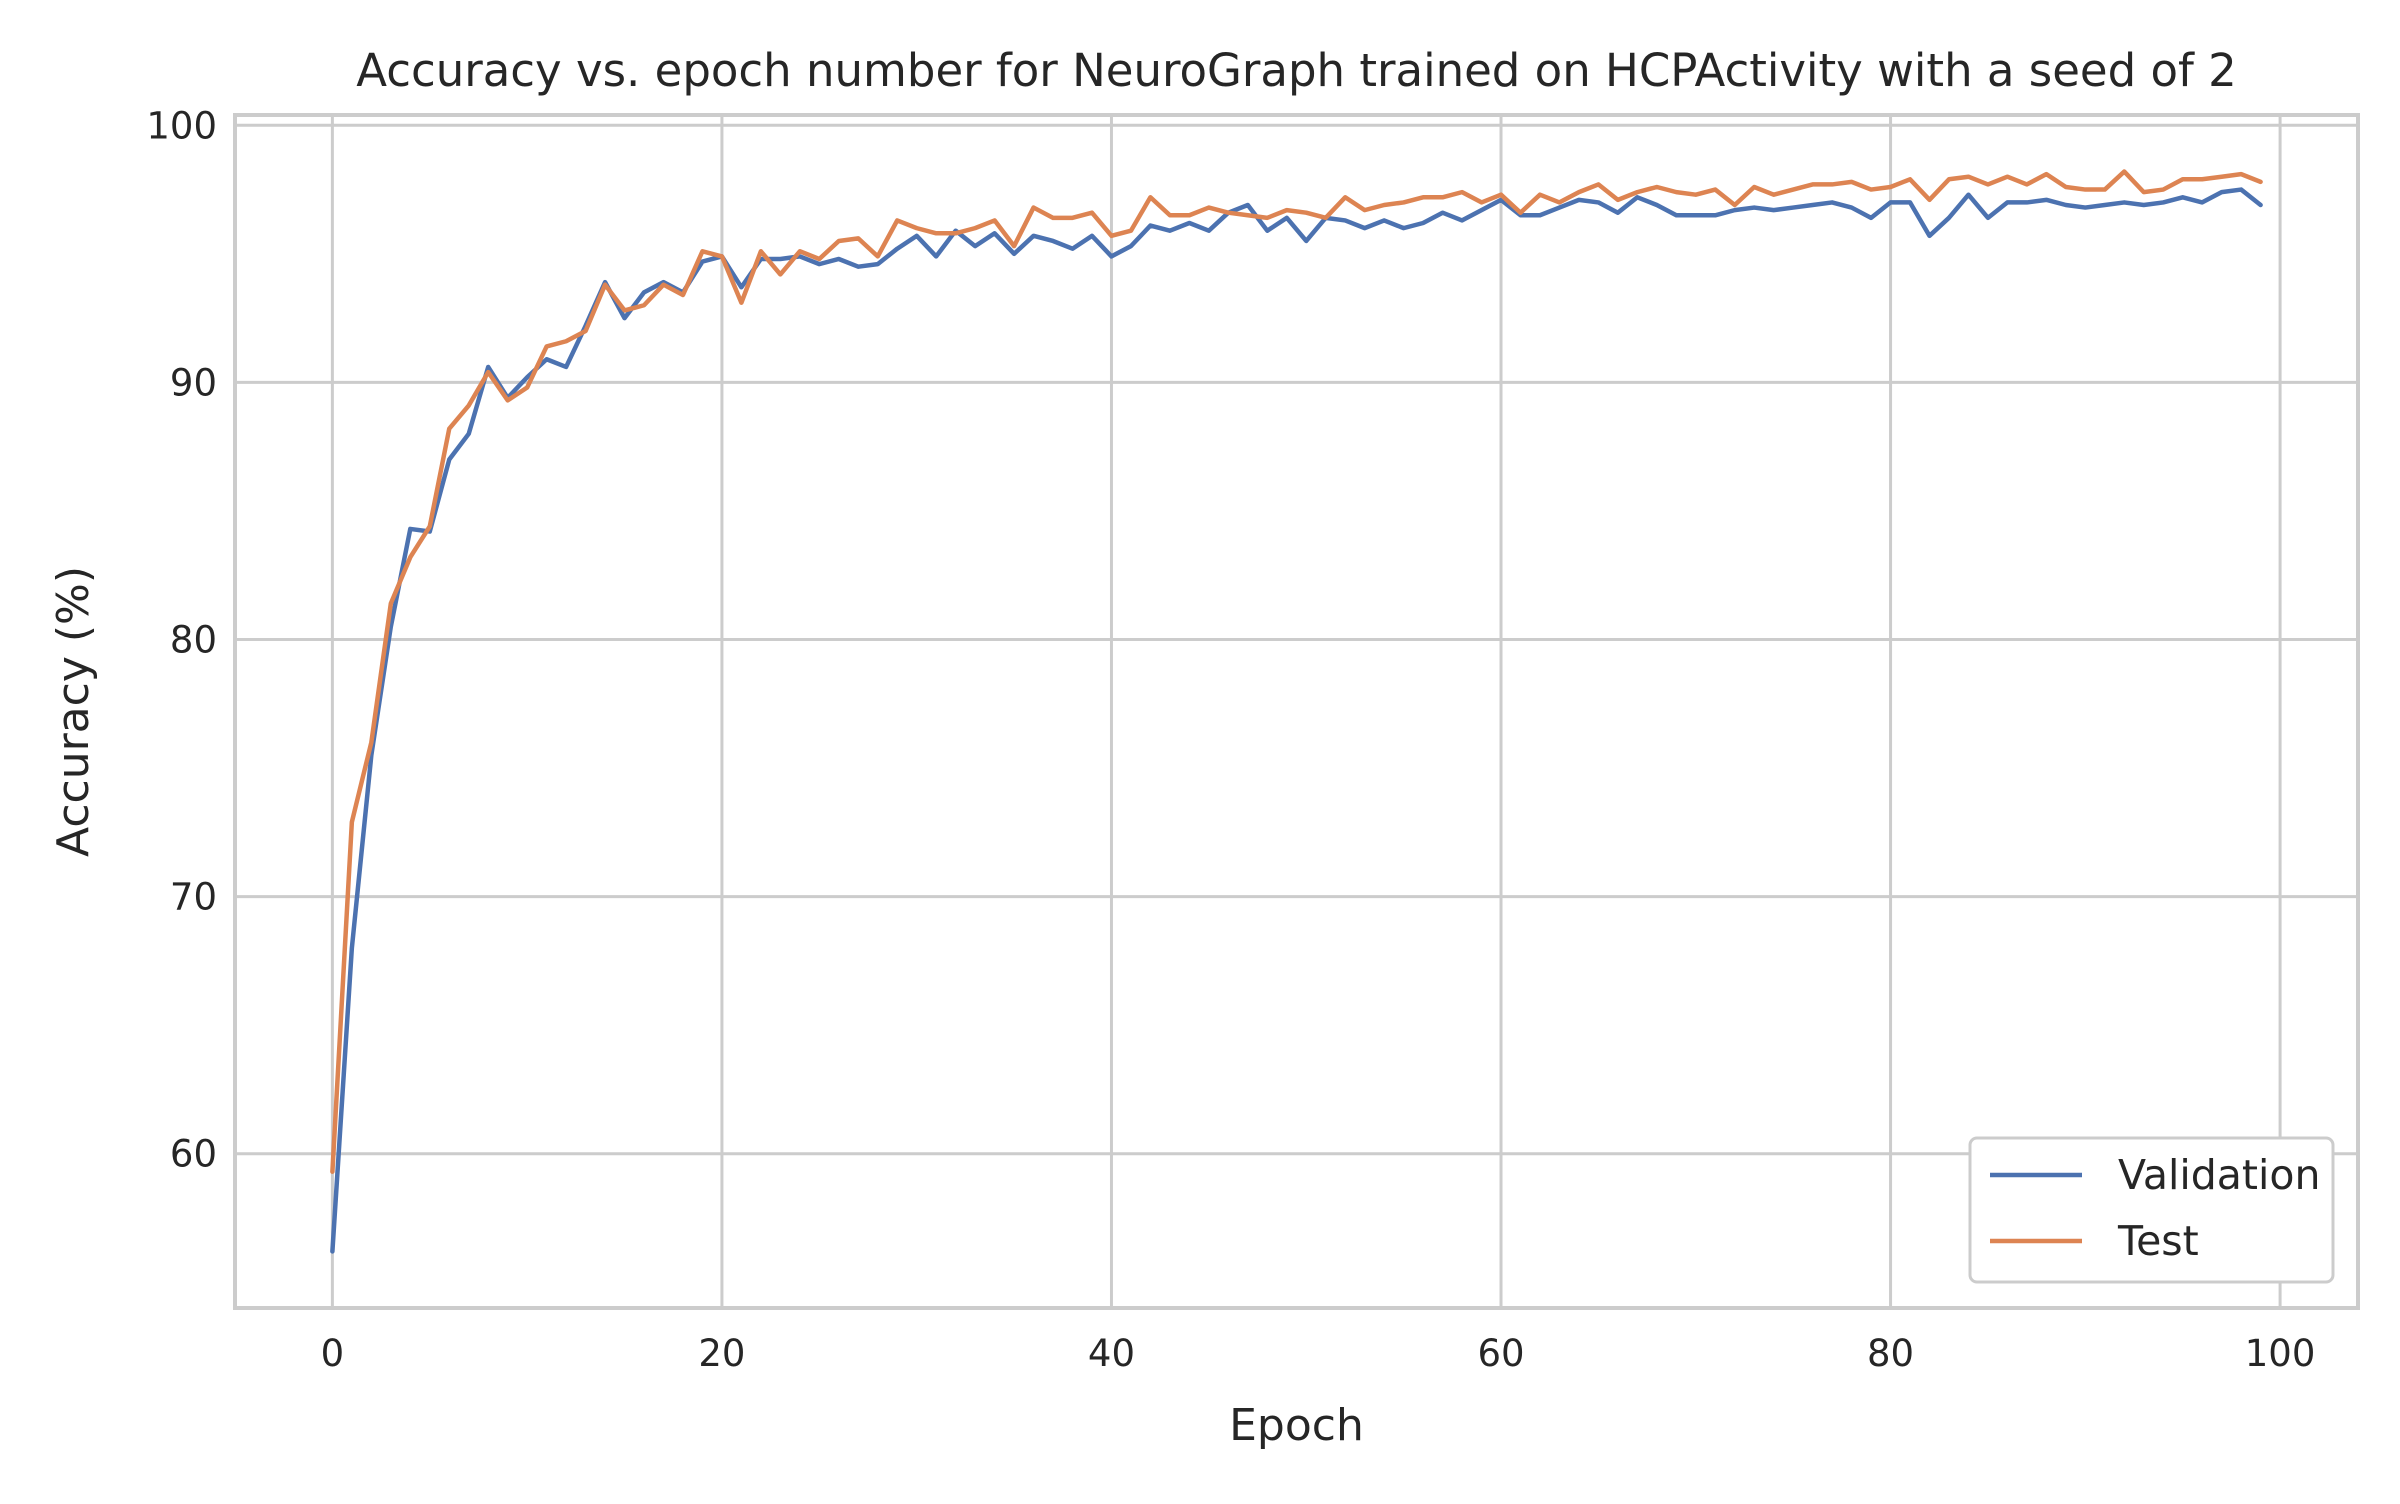  Describe the element at coordinates (1111, 1353) in the screenshot. I see `x-tick-label: 40` at that location.